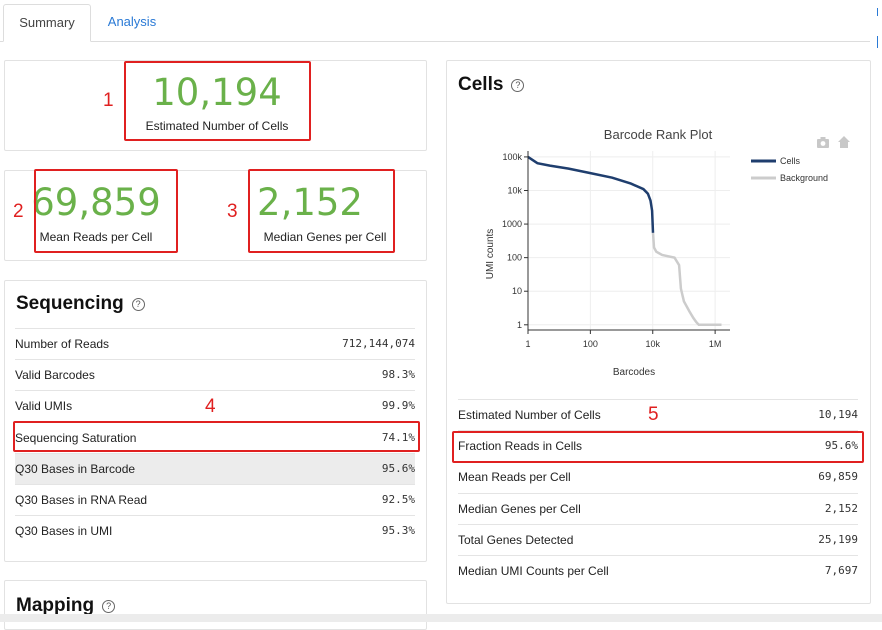 The height and width of the screenshot is (630, 882). I want to click on table-row: Median UMI Counts per Cell 7,697, so click(658, 570).